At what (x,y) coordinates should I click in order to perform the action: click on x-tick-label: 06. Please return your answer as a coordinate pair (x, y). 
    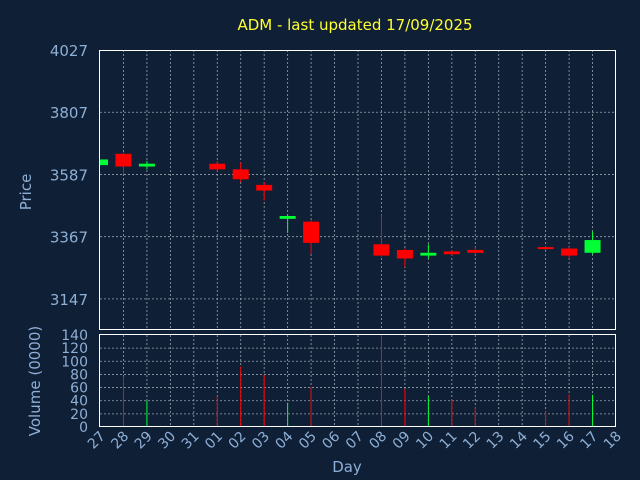
    Looking at the image, I should click on (331, 440).